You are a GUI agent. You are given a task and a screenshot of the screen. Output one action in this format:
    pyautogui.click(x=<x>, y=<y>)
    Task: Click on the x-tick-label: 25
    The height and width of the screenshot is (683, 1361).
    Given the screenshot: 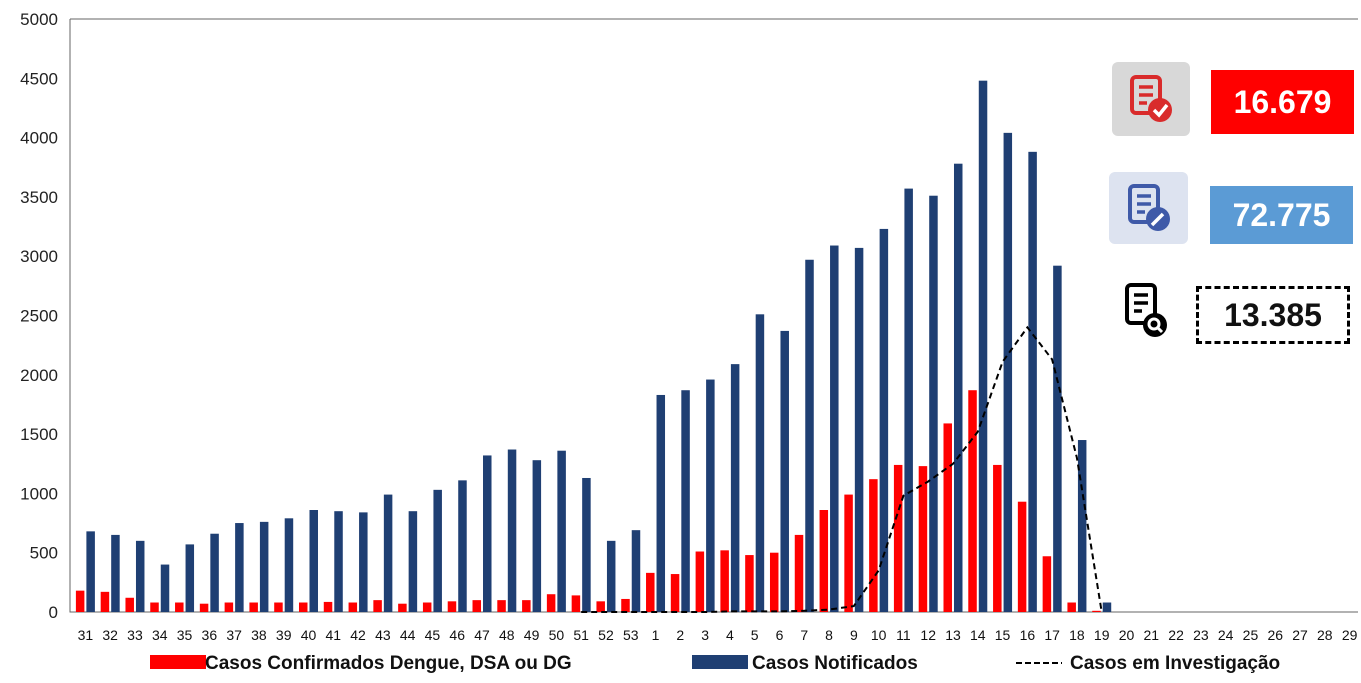 What is the action you would take?
    pyautogui.click(x=1251, y=635)
    